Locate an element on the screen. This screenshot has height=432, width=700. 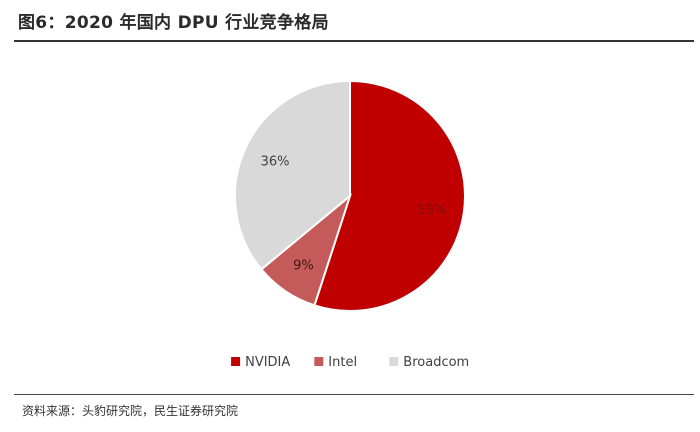
title-divider is located at coordinates (354, 41).